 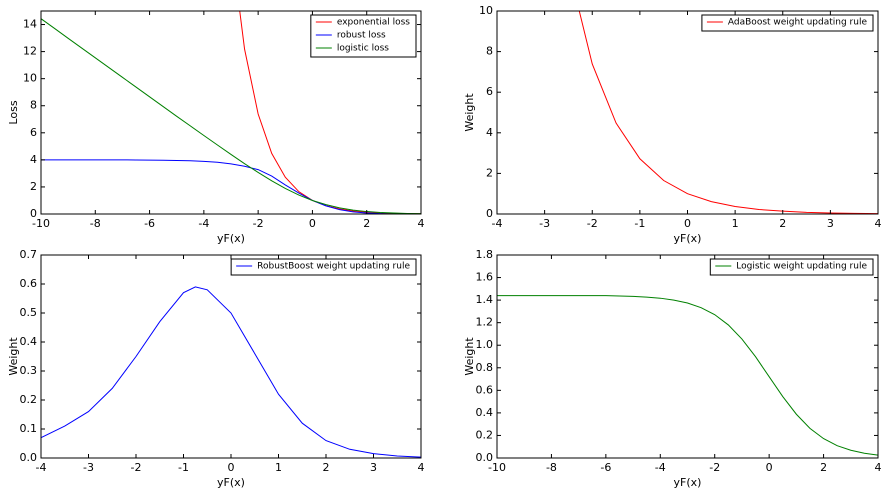 I want to click on y-axis-label: Loss, so click(x=13, y=112).